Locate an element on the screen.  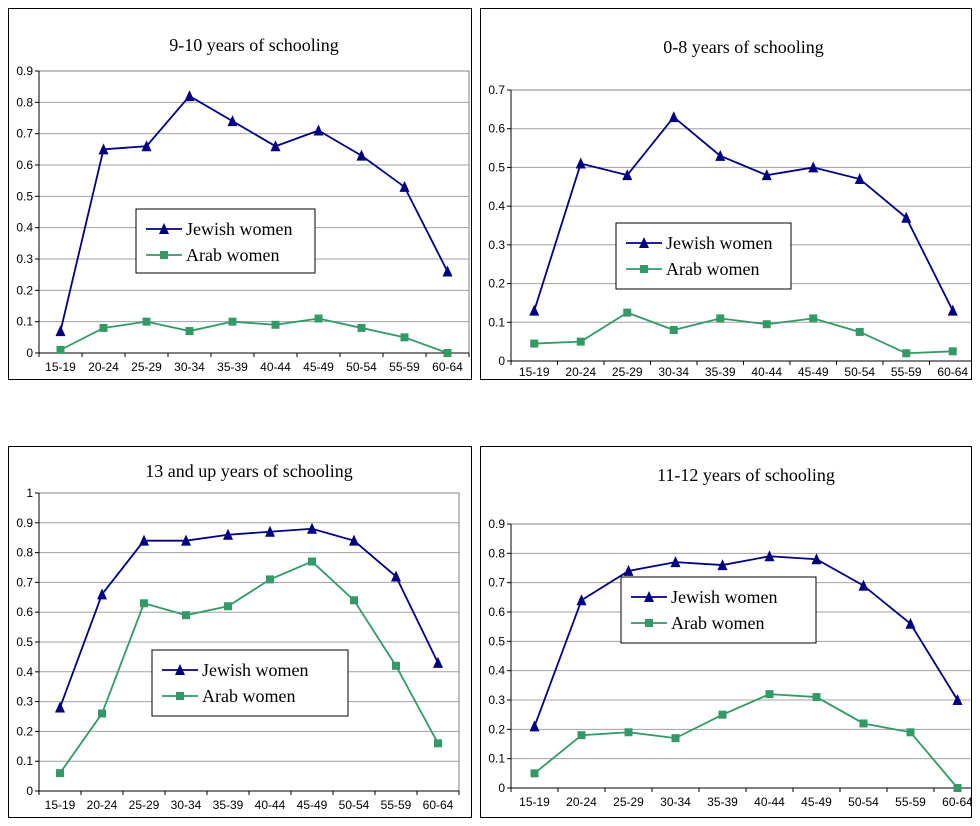
chart-title: 9-10 years of schooling is located at coordinates (253, 45).